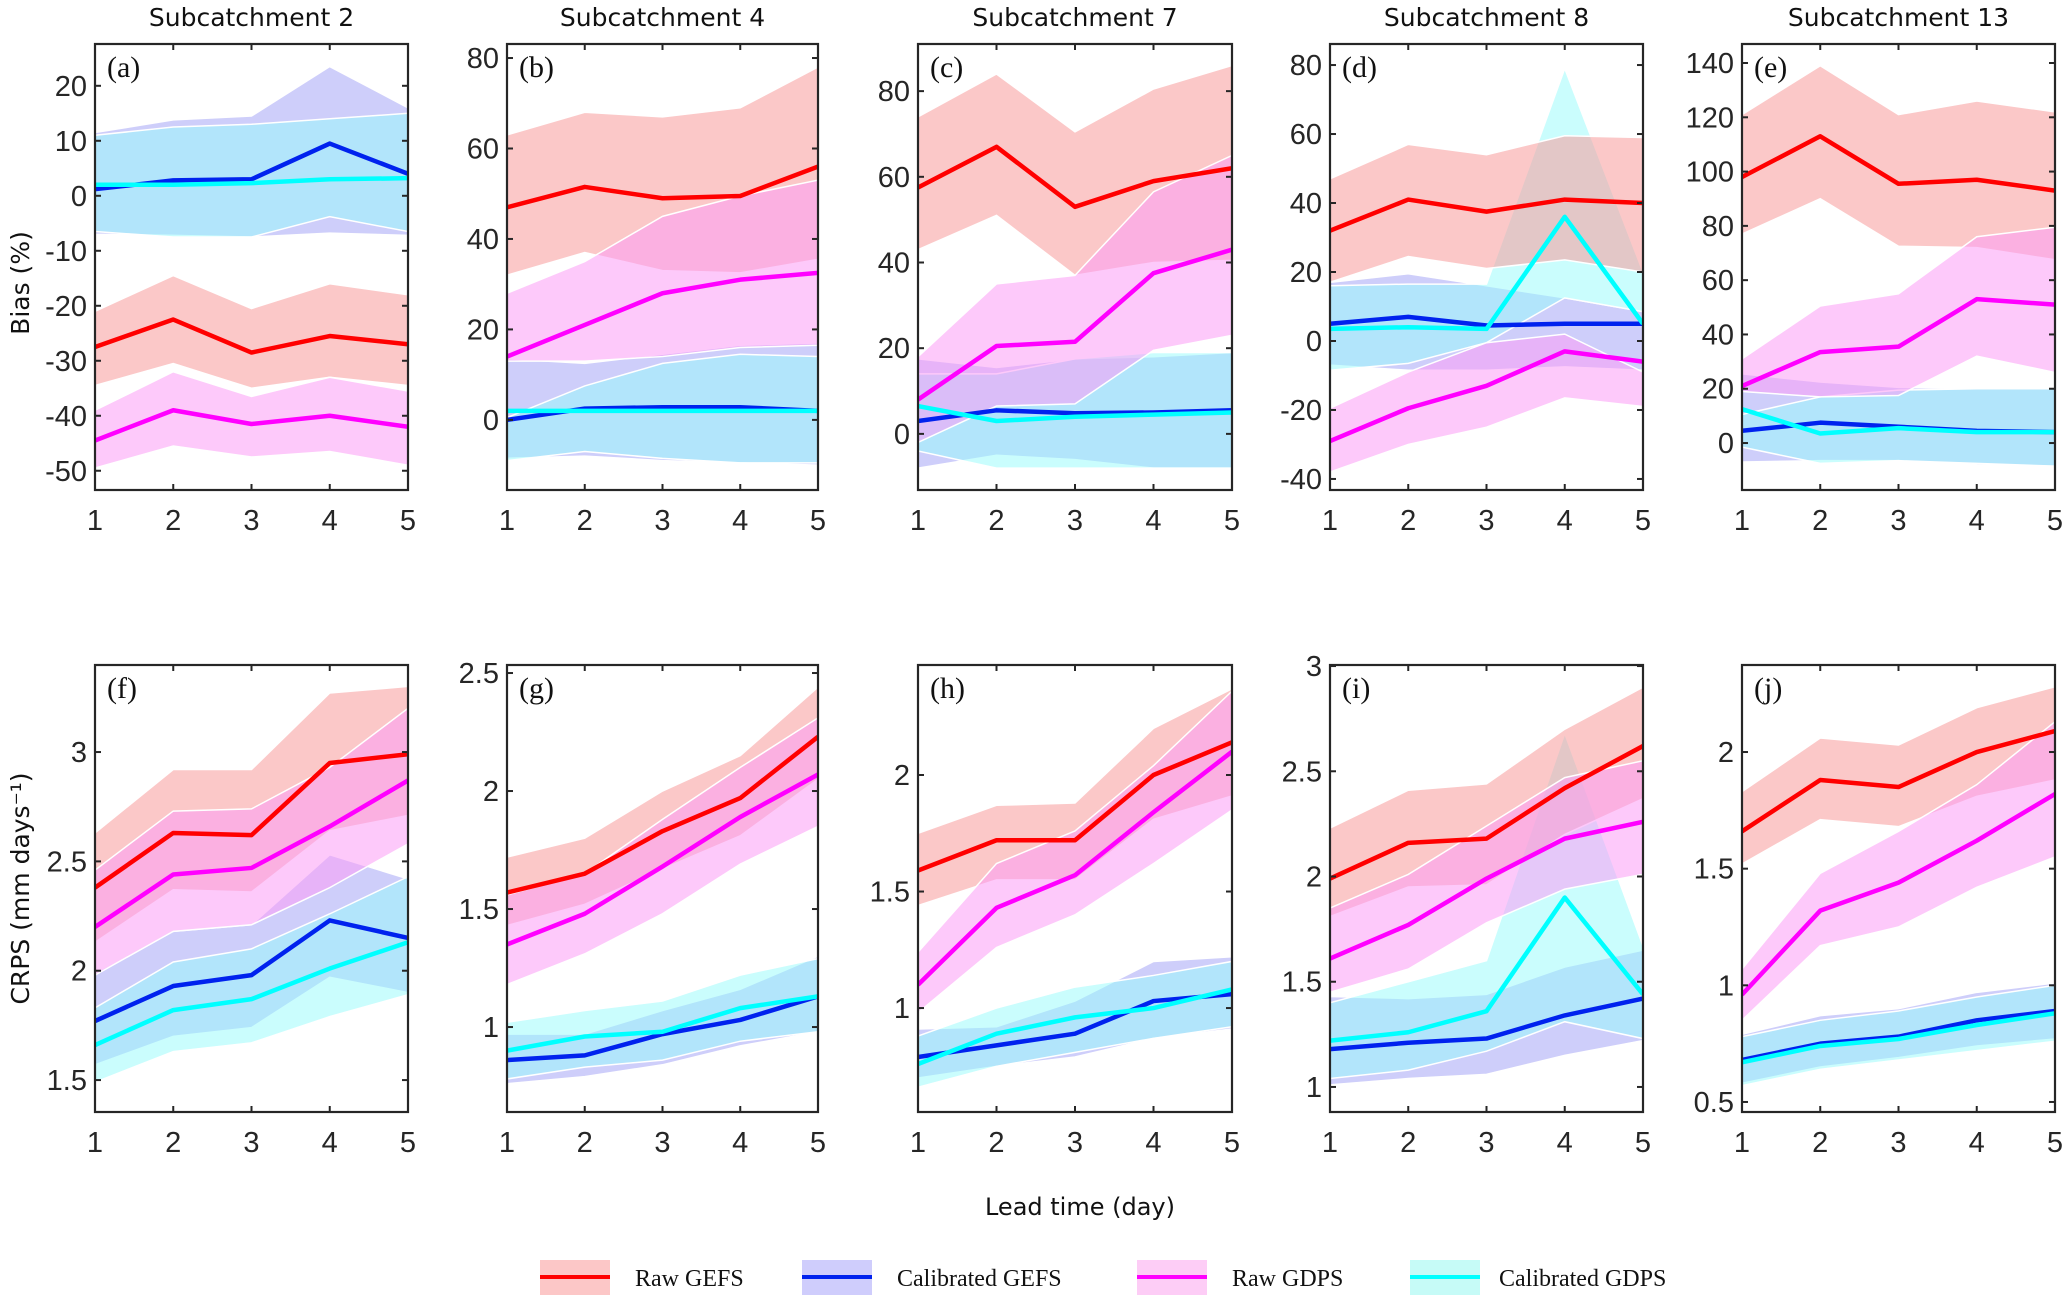 This screenshot has height=1299, width=2067. I want to click on y-tick-label: -10, so click(66, 252).